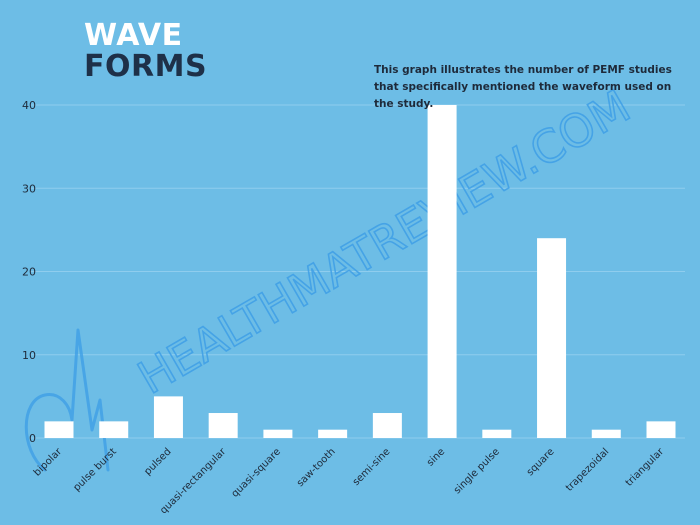 This screenshot has width=700, height=525. I want to click on x-tick-label: square, so click(541, 462).